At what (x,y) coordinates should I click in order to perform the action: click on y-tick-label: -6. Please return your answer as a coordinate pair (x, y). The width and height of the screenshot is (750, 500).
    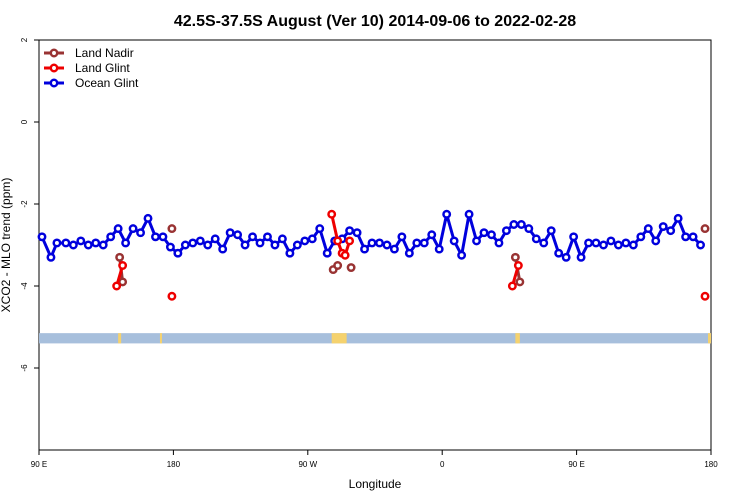
    Looking at the image, I should click on (24, 368).